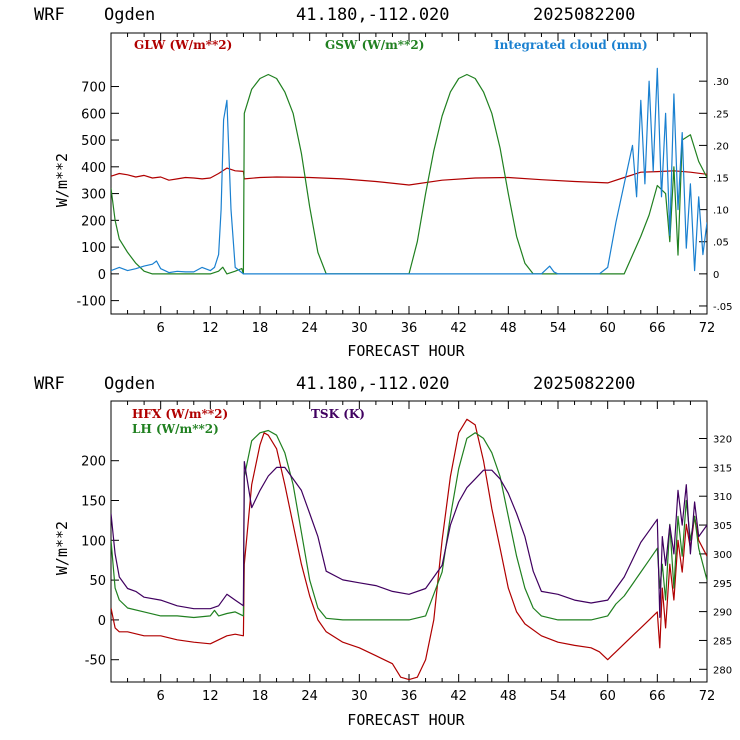  I want to click on bottom-x-tick-label: 6, so click(161, 696).